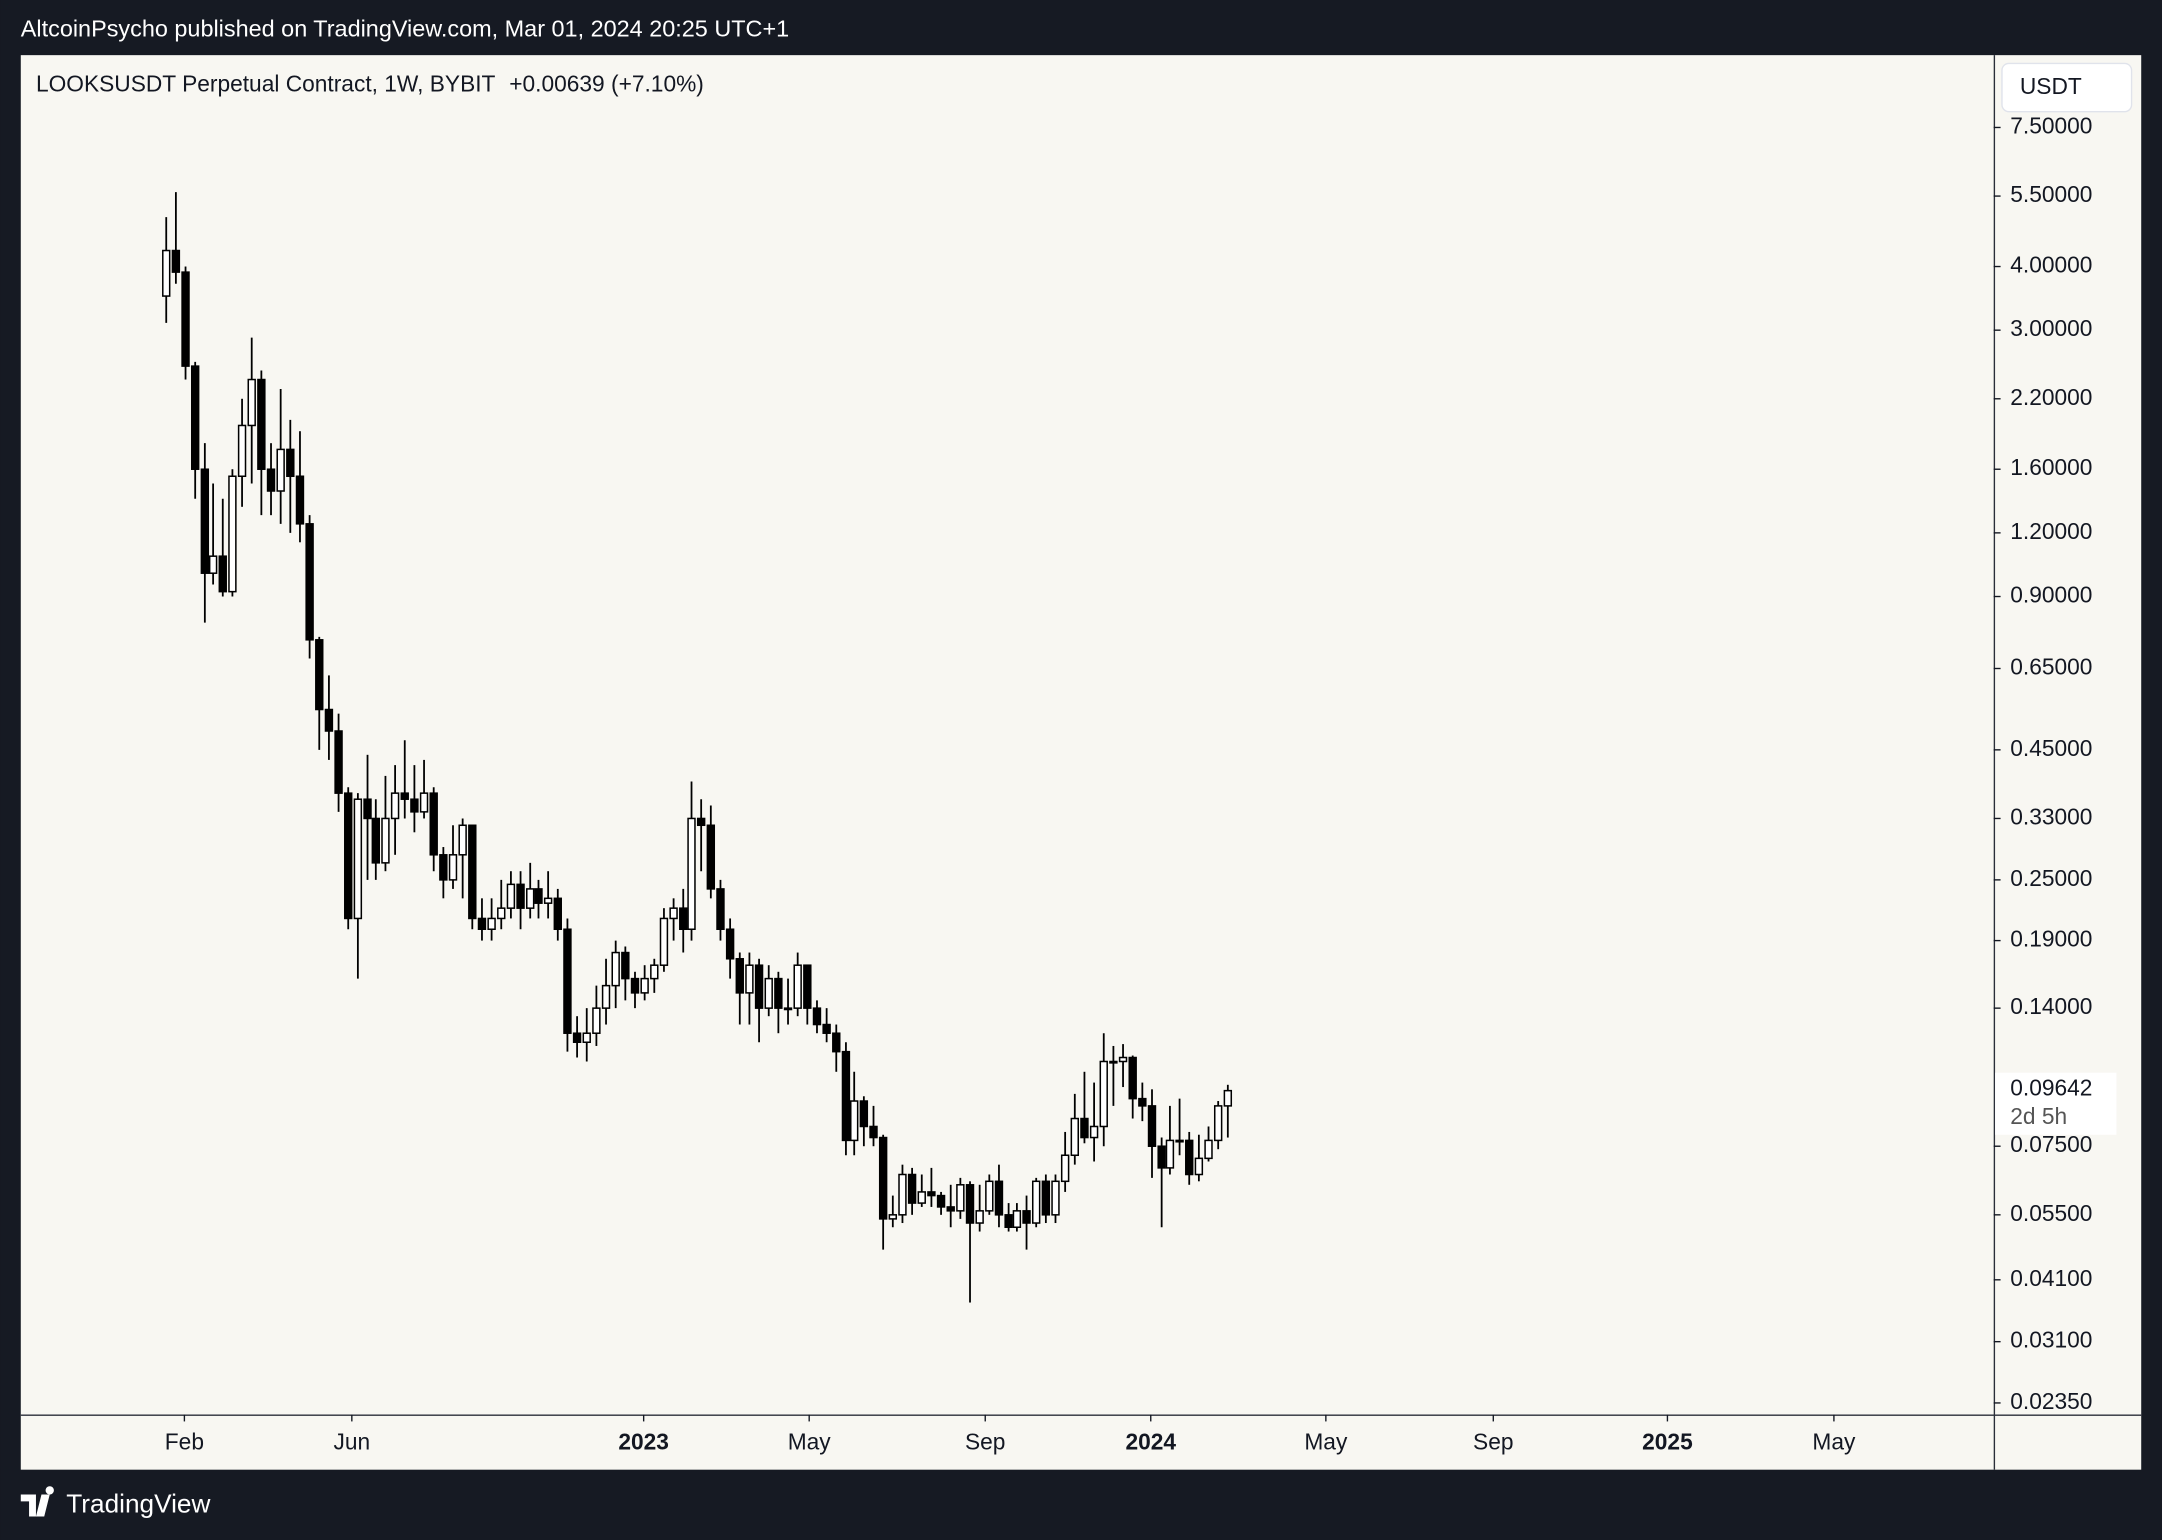 The image size is (2162, 1540). What do you see at coordinates (2051, 86) in the screenshot?
I see `currency: USDT` at bounding box center [2051, 86].